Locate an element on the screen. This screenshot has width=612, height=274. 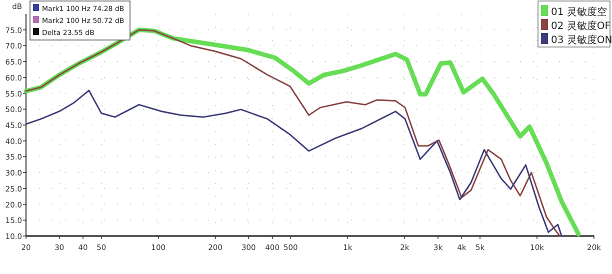
legend-label: 02 灵敏度OF is located at coordinates (581, 26).